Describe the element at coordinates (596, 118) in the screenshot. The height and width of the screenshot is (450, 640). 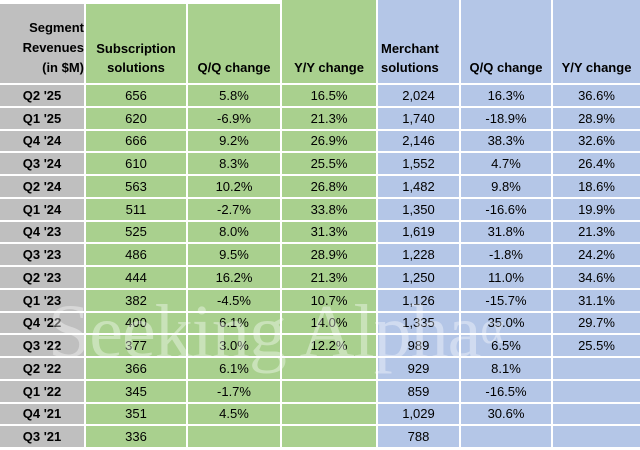
I see `merchant-yy-cell: 28.9%` at that location.